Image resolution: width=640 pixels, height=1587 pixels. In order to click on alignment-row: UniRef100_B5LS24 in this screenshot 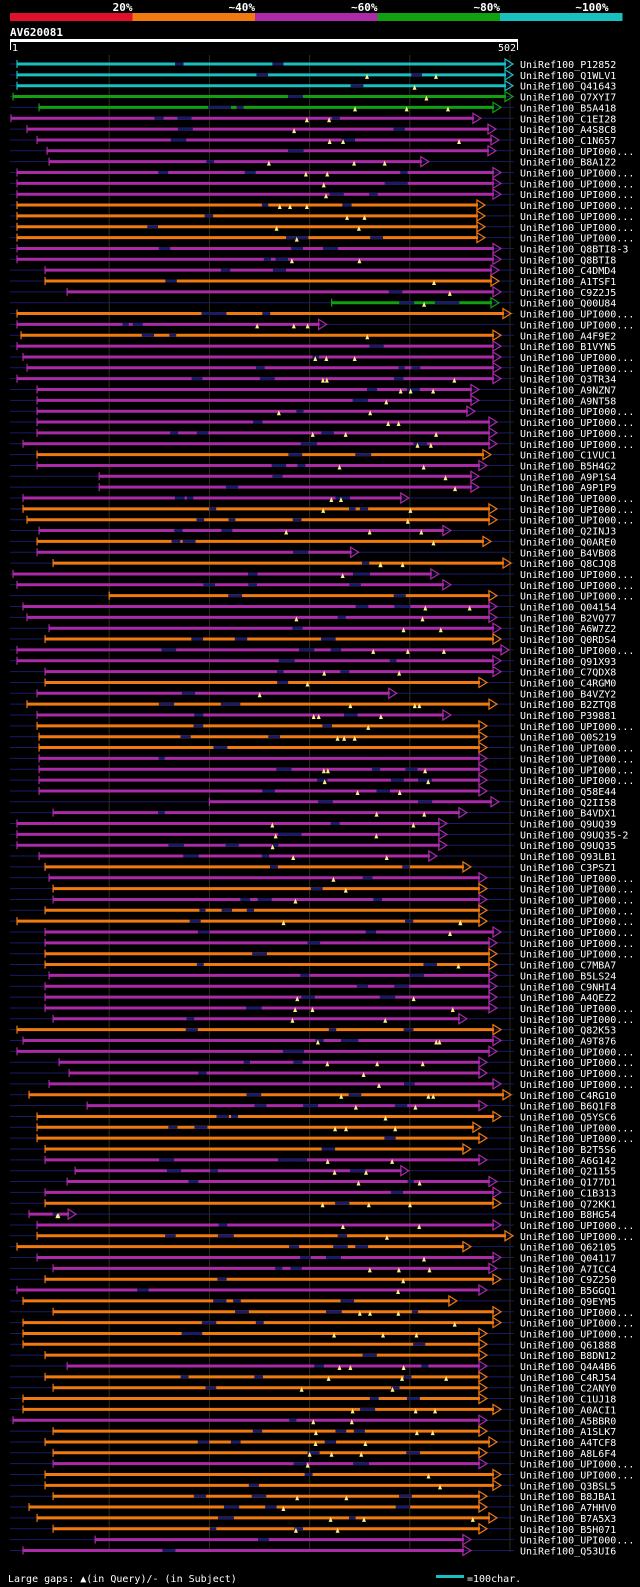, I will do `click(313, 975)`.